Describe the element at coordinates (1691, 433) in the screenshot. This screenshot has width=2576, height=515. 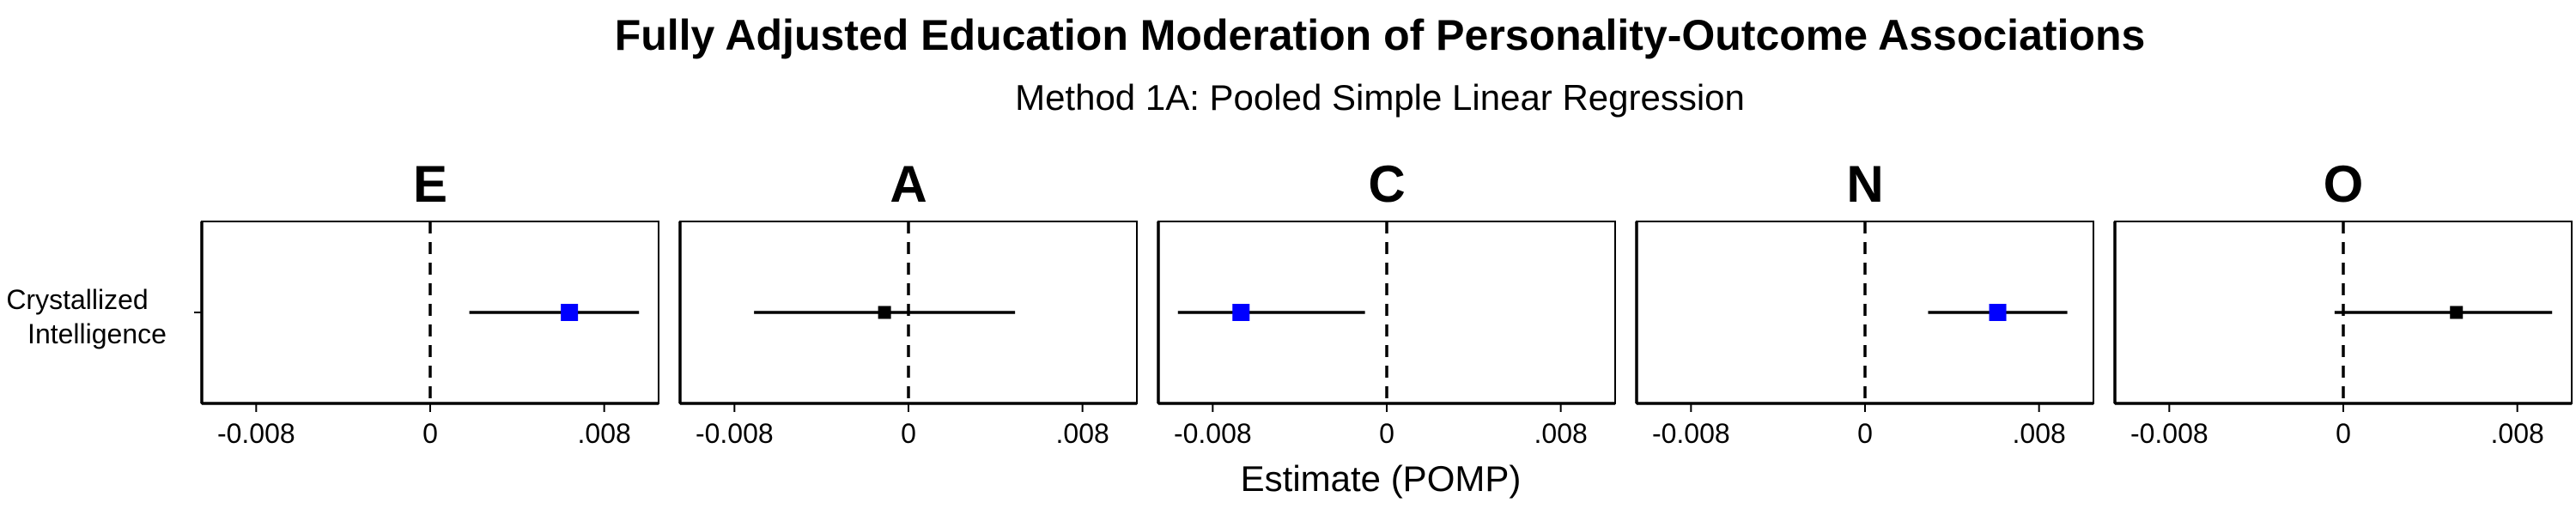
I see `x-tick-label-N: -0.008` at that location.